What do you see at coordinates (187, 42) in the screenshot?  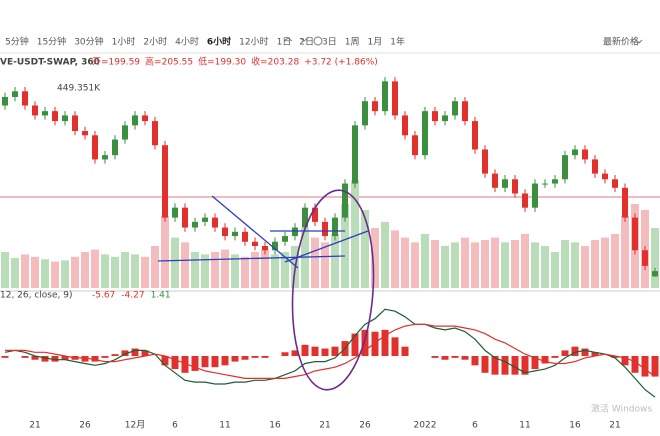 I see `interval-tab: 4小时` at bounding box center [187, 42].